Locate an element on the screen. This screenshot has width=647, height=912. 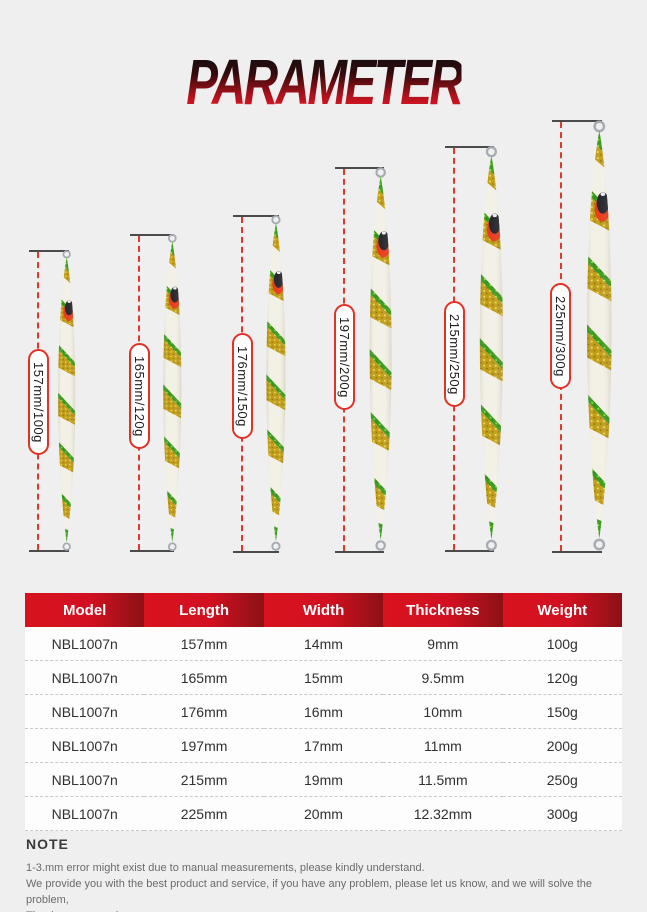
table-row: NBL1007n 176mm 16mm 10mm 150g is located at coordinates (323, 711).